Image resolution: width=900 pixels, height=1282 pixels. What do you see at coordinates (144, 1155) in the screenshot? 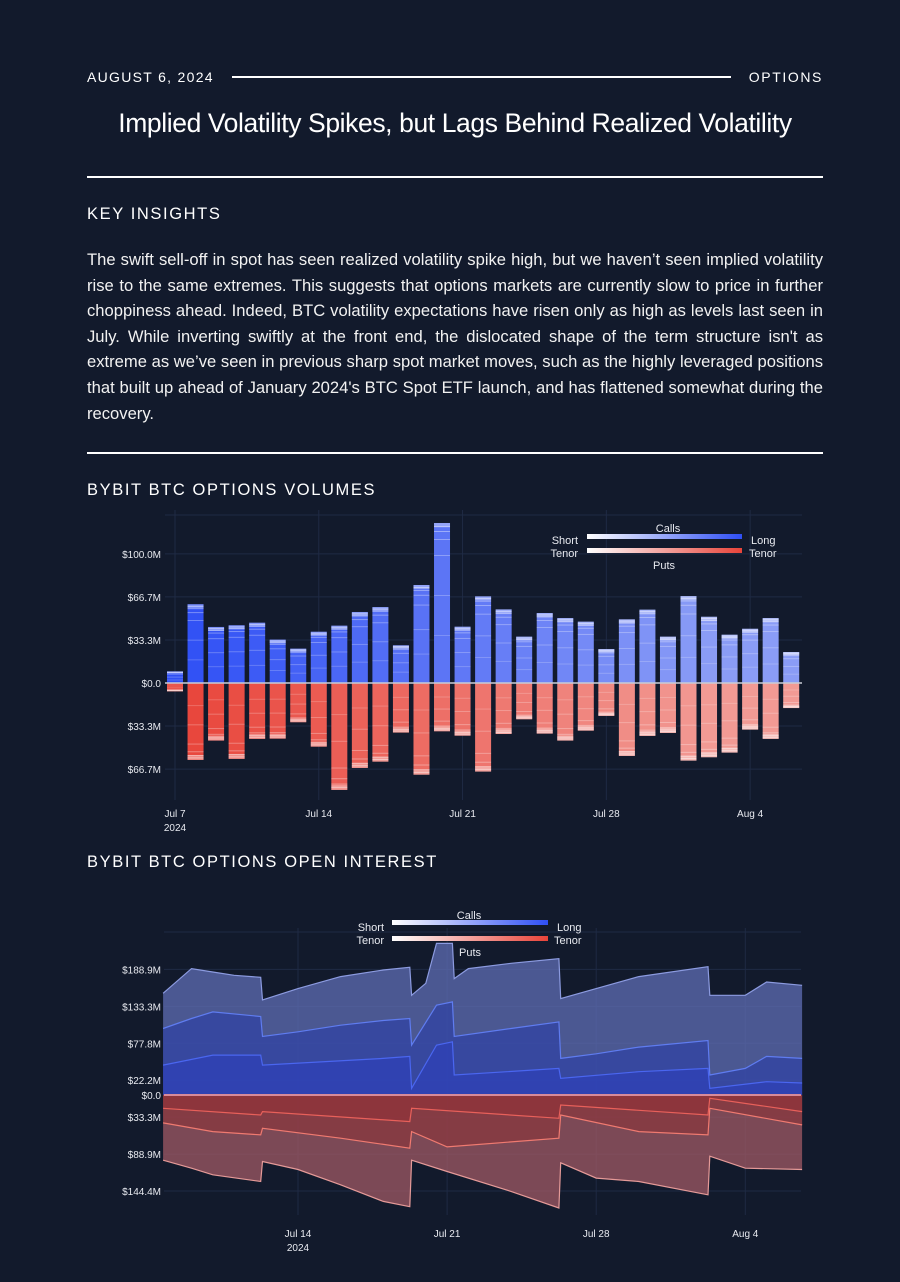
I see `y-tick-label: $88.9M` at bounding box center [144, 1155].